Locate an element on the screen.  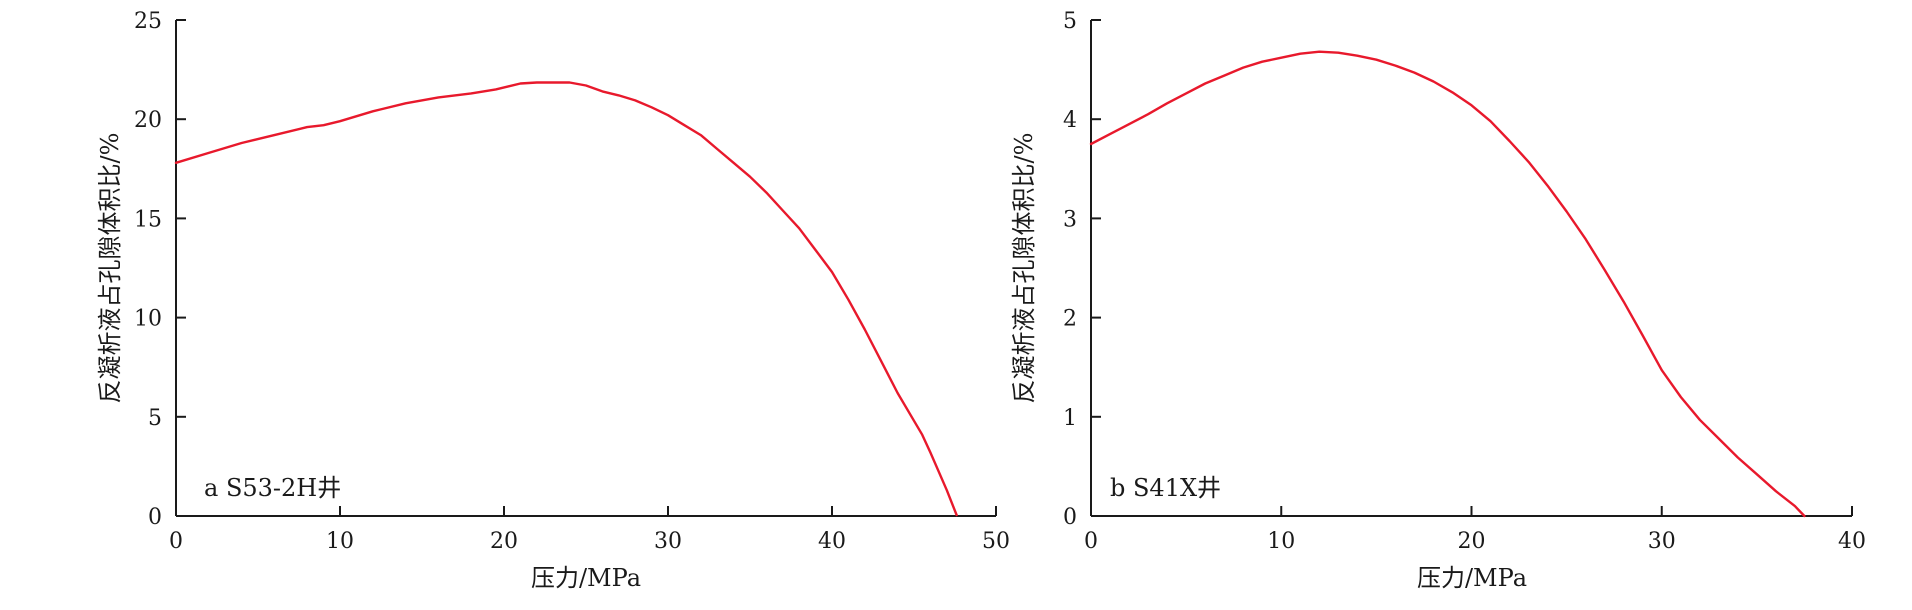
panel-b-x-tick-label: 0 is located at coordinates (1091, 541).